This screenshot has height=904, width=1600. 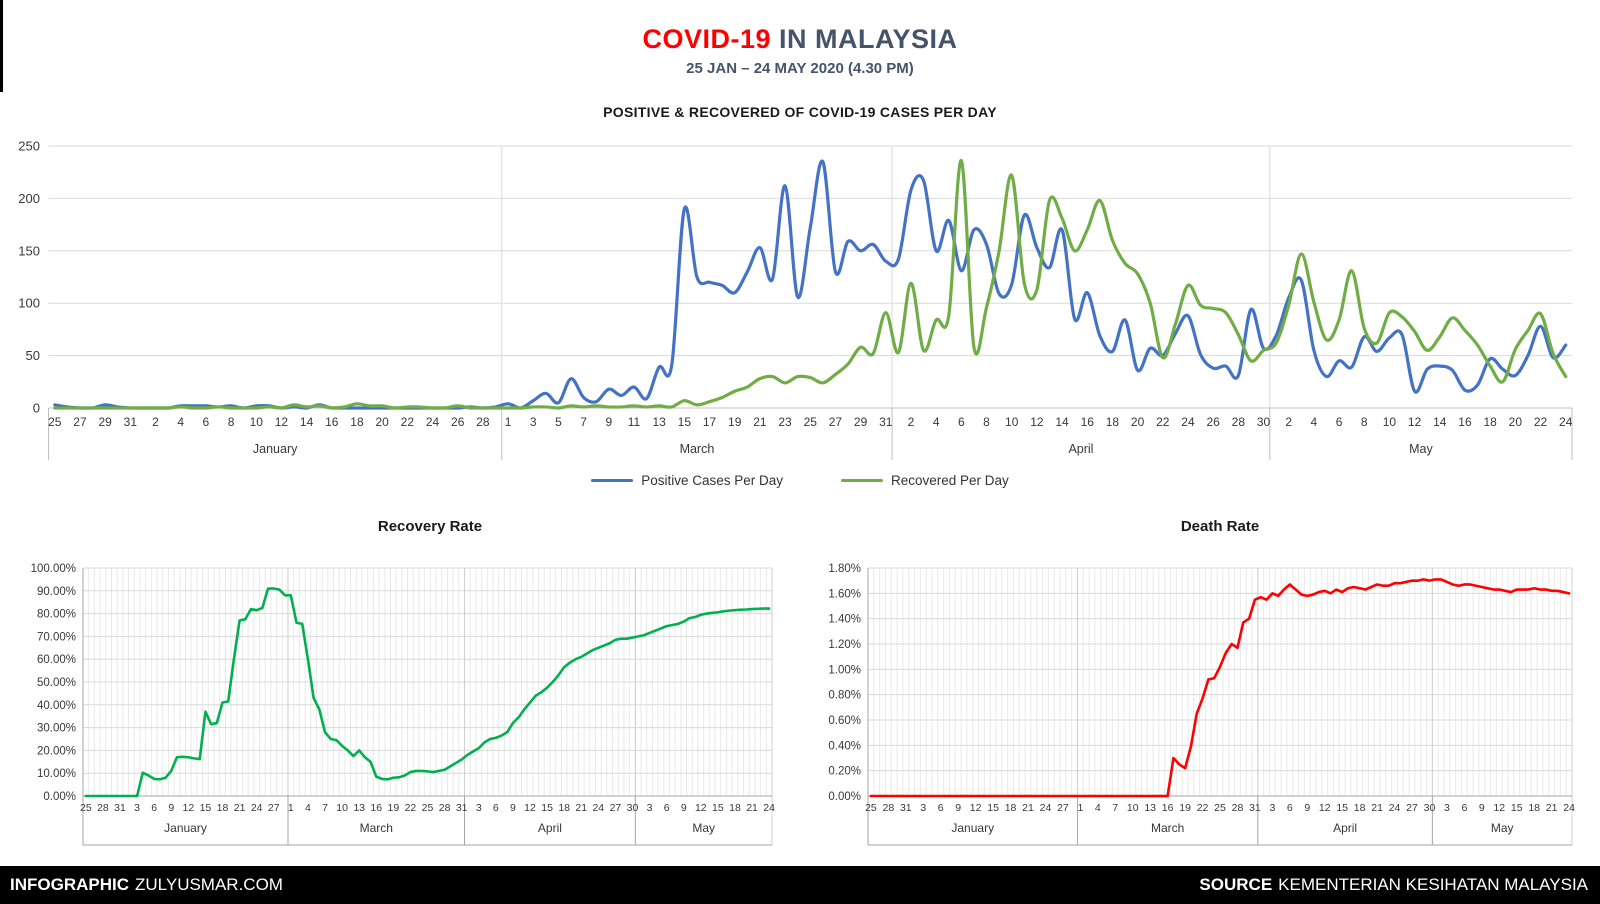 What do you see at coordinates (56, 706) in the screenshot?
I see `y-tick-label: 40.00%` at bounding box center [56, 706].